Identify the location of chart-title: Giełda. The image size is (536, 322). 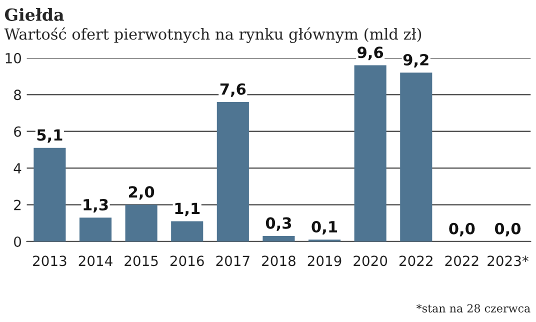
(34, 14).